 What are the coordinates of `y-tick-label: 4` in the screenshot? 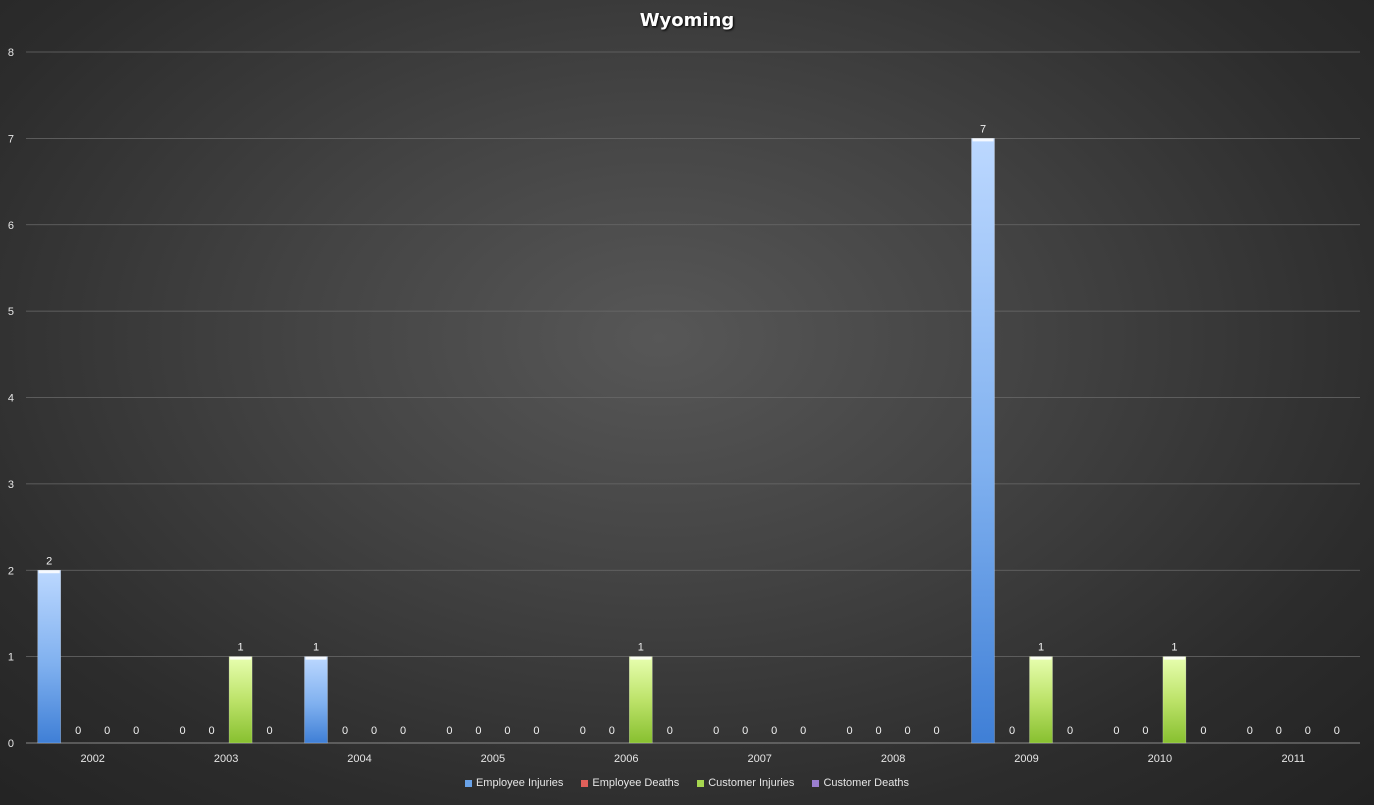 It's located at (11, 399).